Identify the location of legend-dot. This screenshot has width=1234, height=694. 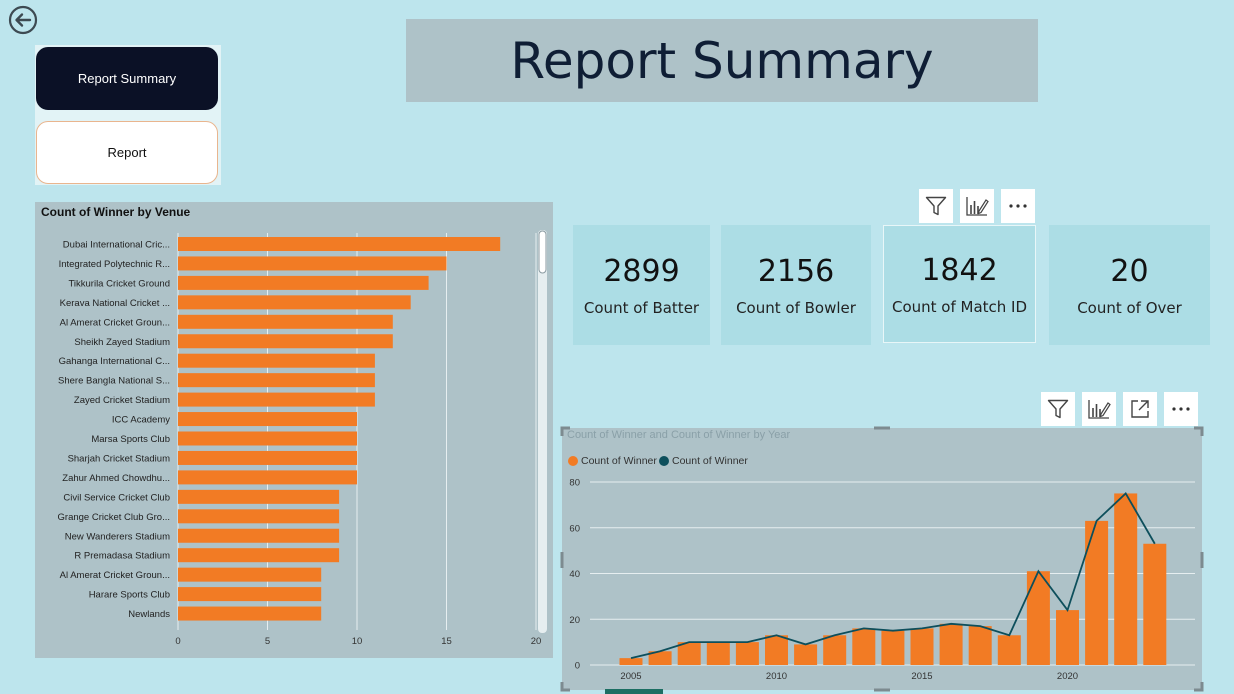
(573, 461).